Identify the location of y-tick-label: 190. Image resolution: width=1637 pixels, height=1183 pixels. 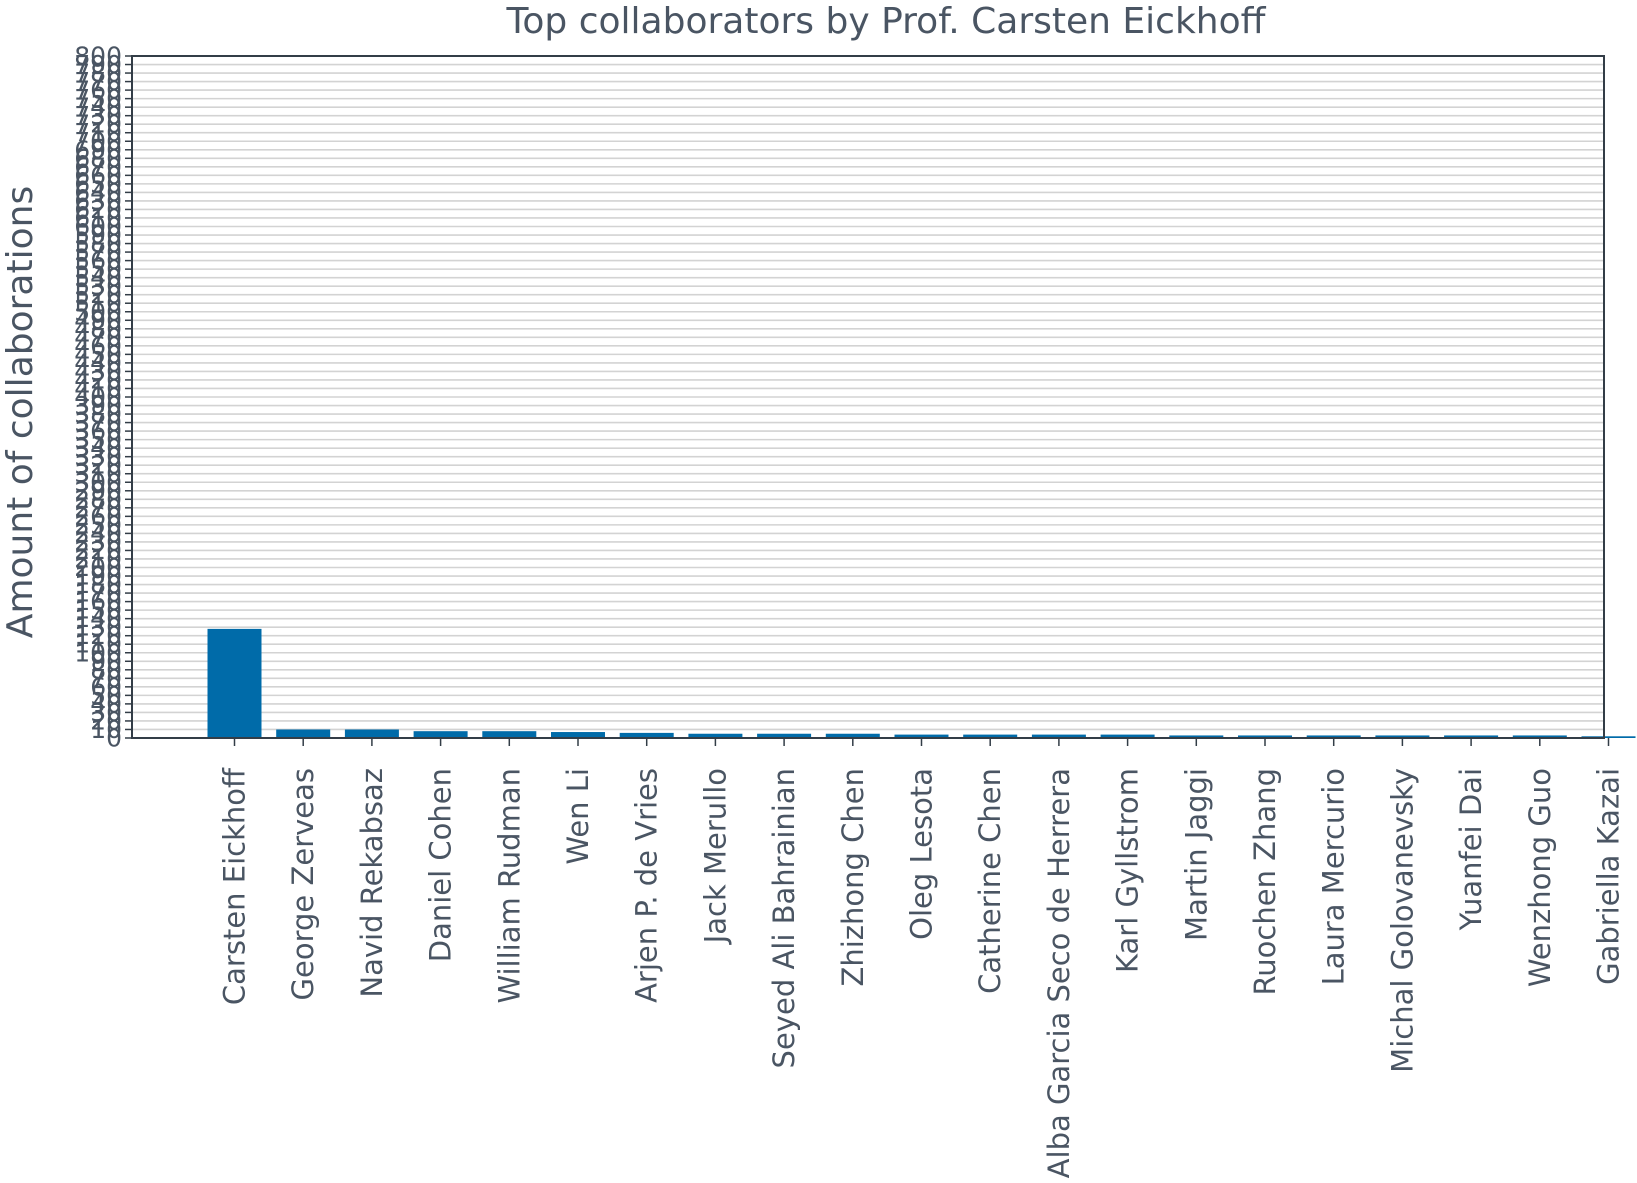
(98, 576).